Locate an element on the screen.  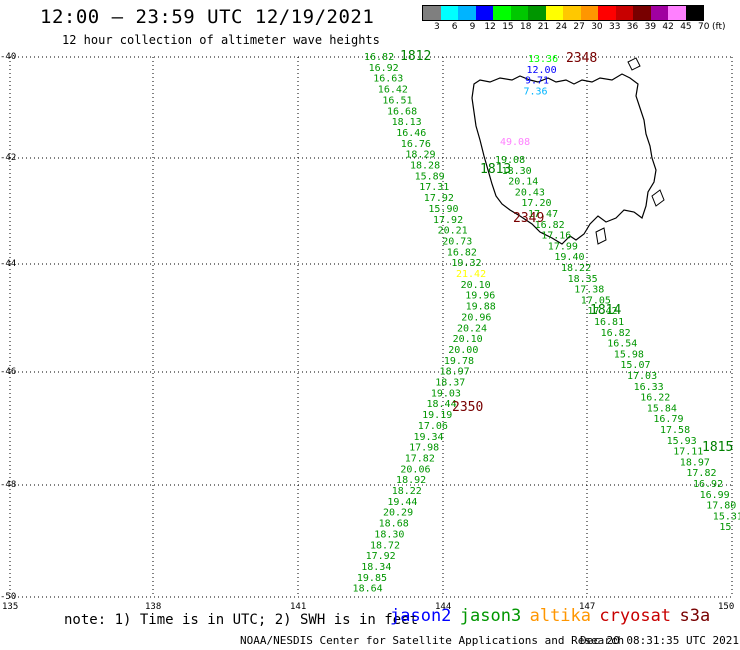
longitude-label: 135 is located at coordinates (10, 607).